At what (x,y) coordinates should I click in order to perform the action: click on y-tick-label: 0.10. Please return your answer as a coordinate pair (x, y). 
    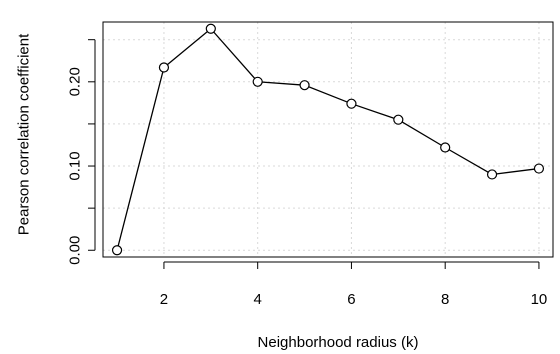
    Looking at the image, I should click on (75, 165).